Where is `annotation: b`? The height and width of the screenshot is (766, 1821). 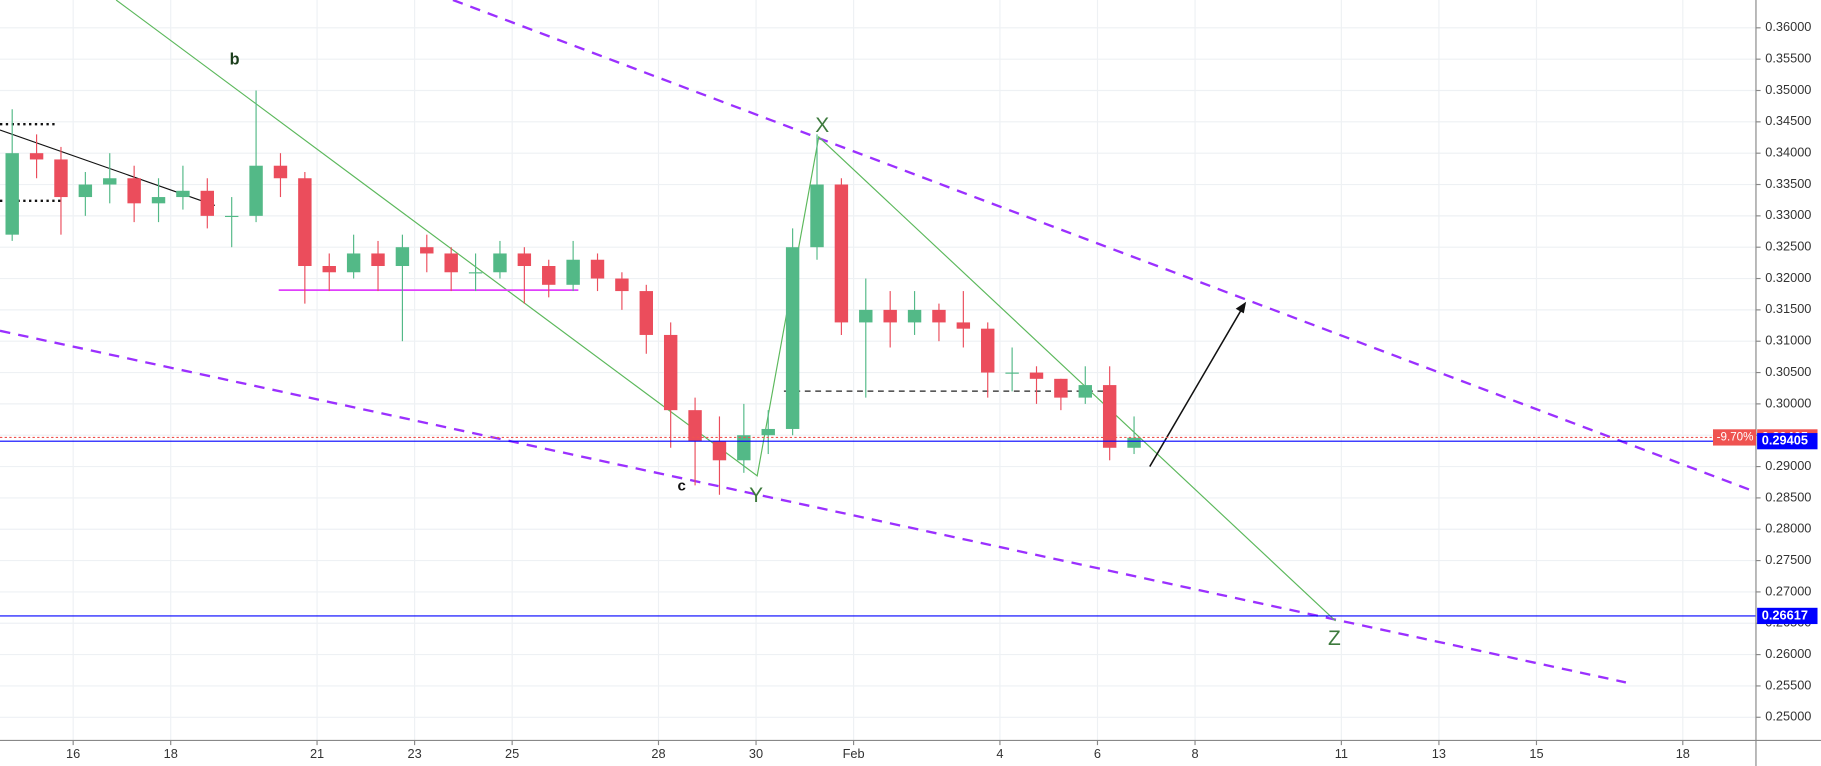
annotation: b is located at coordinates (235, 60).